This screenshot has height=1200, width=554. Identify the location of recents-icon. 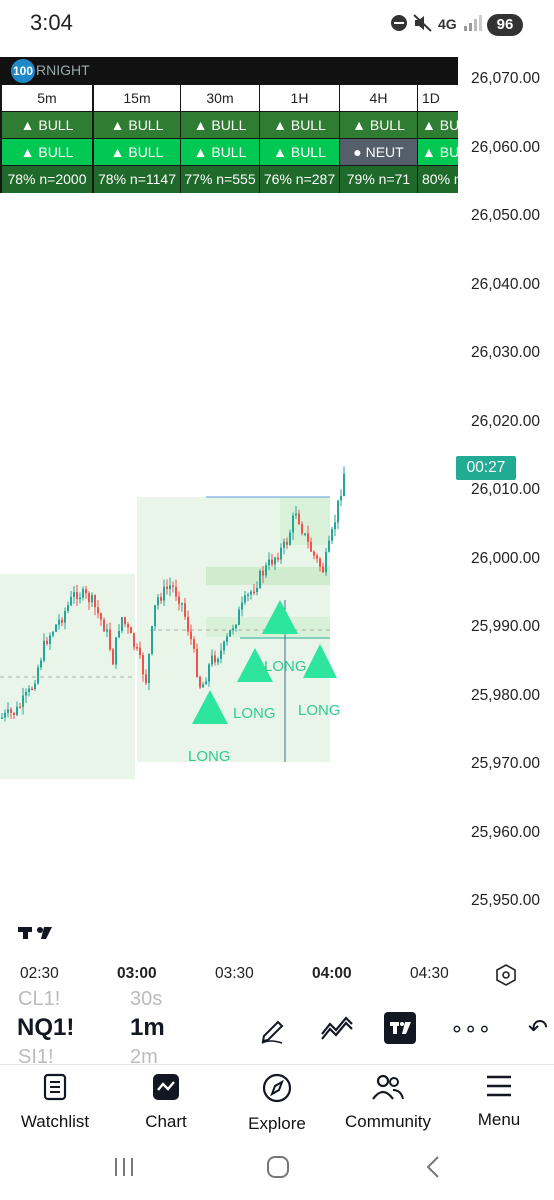
(124, 1169).